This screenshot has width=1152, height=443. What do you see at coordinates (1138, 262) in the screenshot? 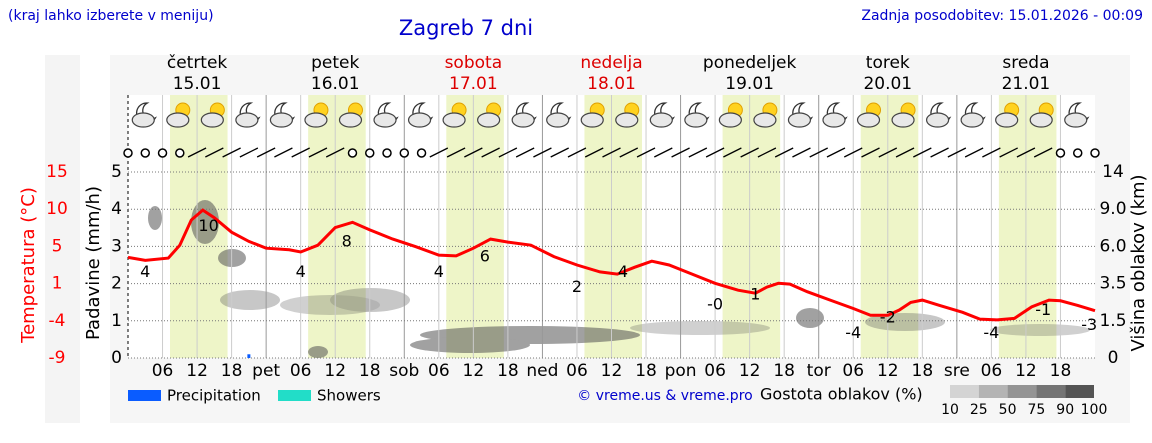
I see `y3-axis-title: Višina oblakov (km)` at bounding box center [1138, 262].